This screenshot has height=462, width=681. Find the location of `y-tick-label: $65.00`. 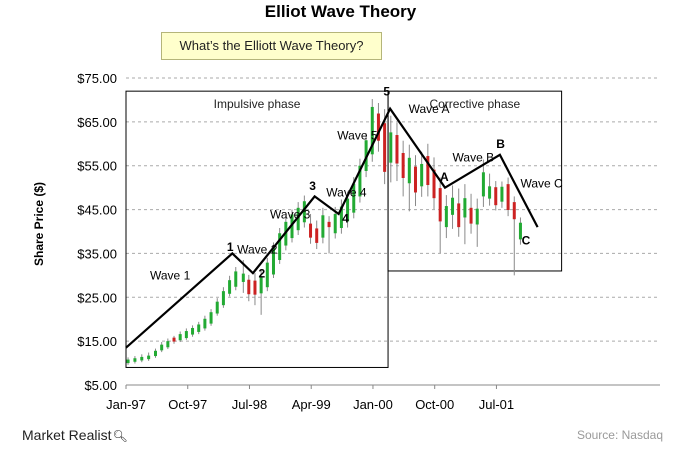

y-tick-label: $65.00 is located at coordinates (97, 122).